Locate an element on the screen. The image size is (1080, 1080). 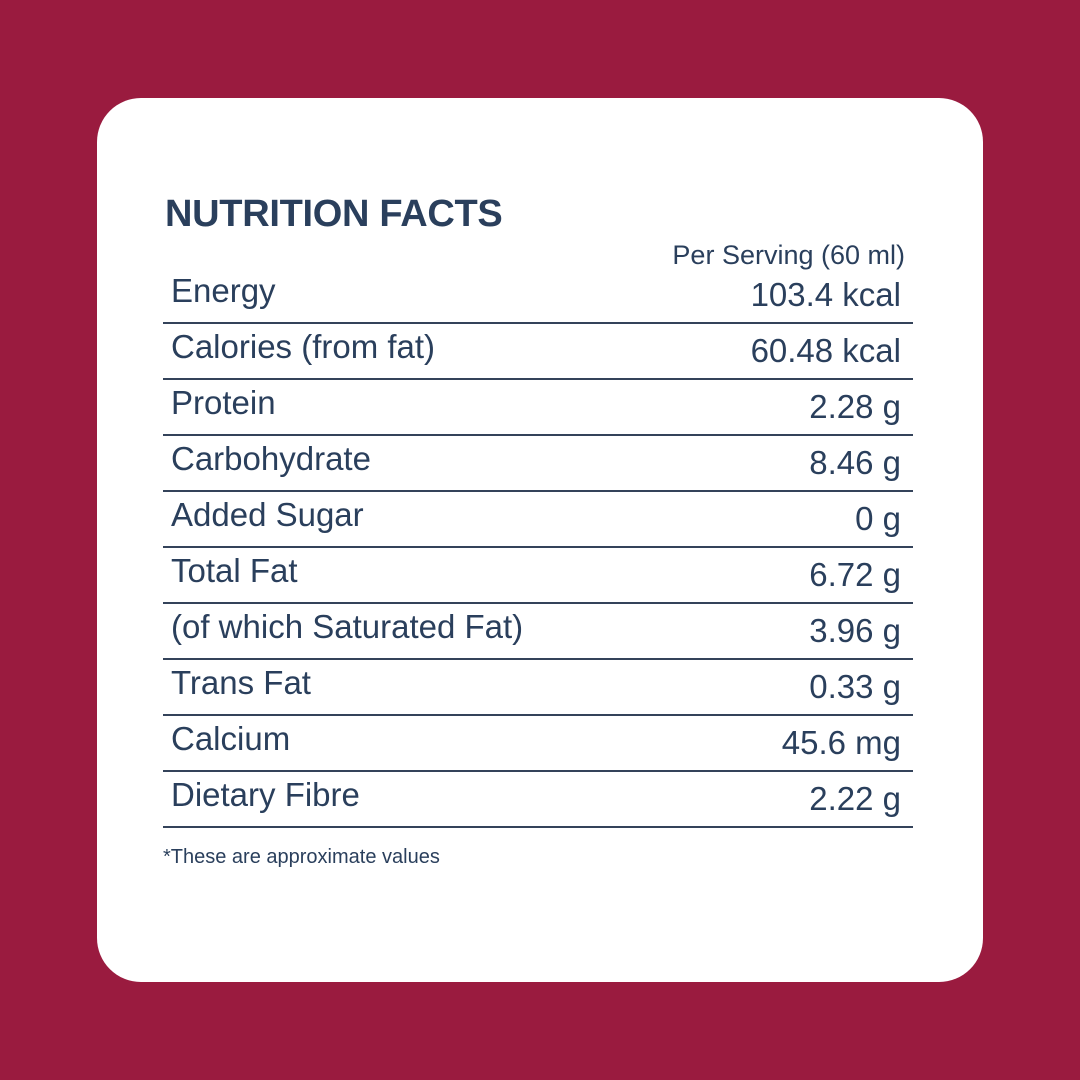
nutrient-value: 2.22 g is located at coordinates (855, 798).